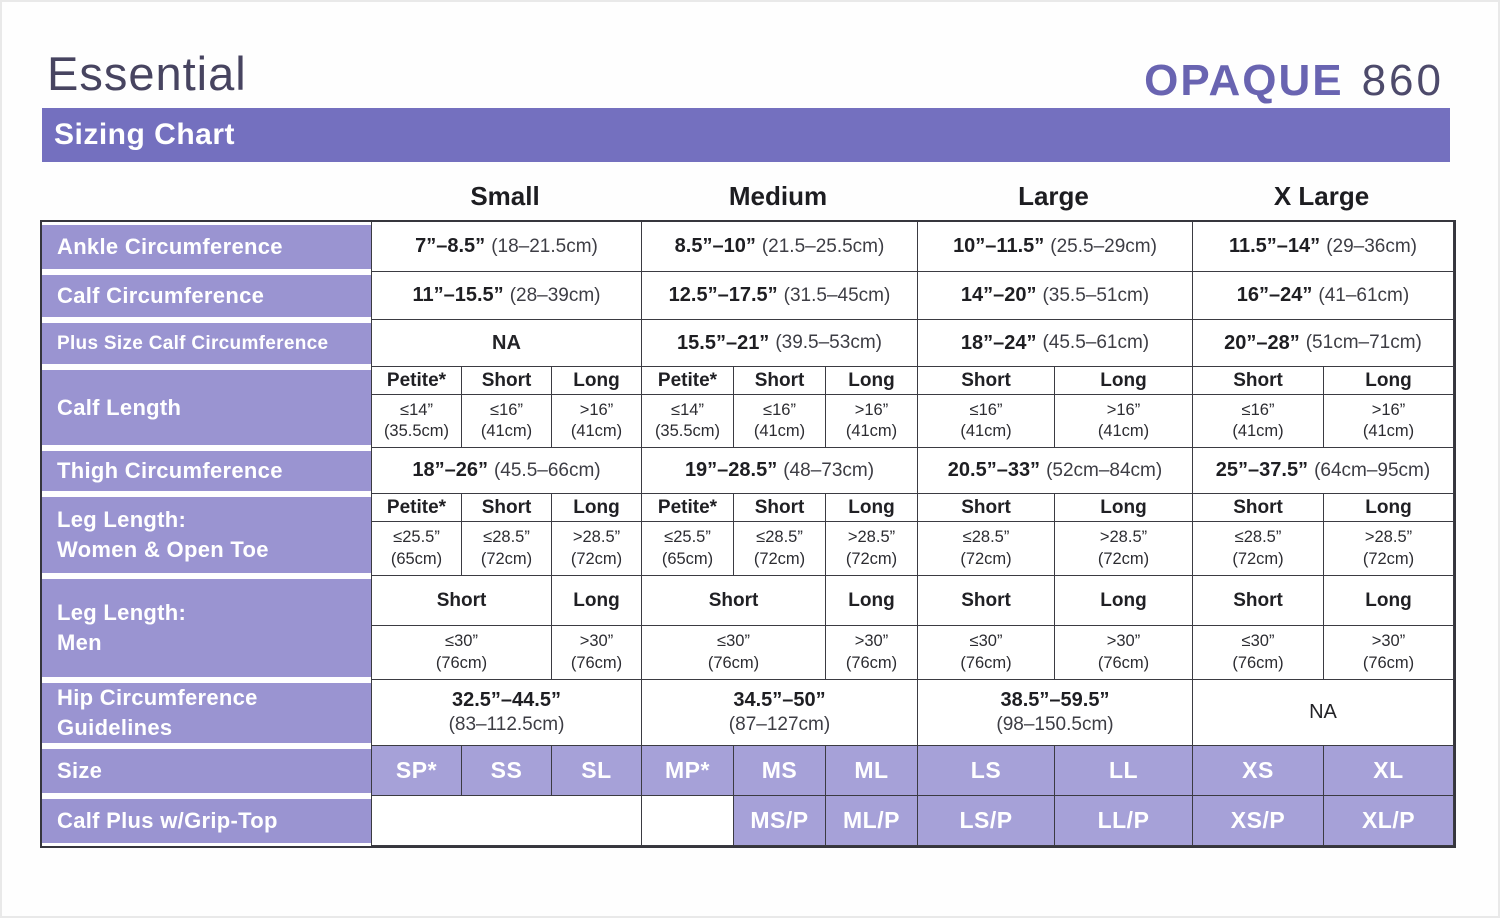 This screenshot has width=1500, height=918. Describe the element at coordinates (1103, 246) in the screenshot. I see `value-cm: (25.5–29cm)` at that location.